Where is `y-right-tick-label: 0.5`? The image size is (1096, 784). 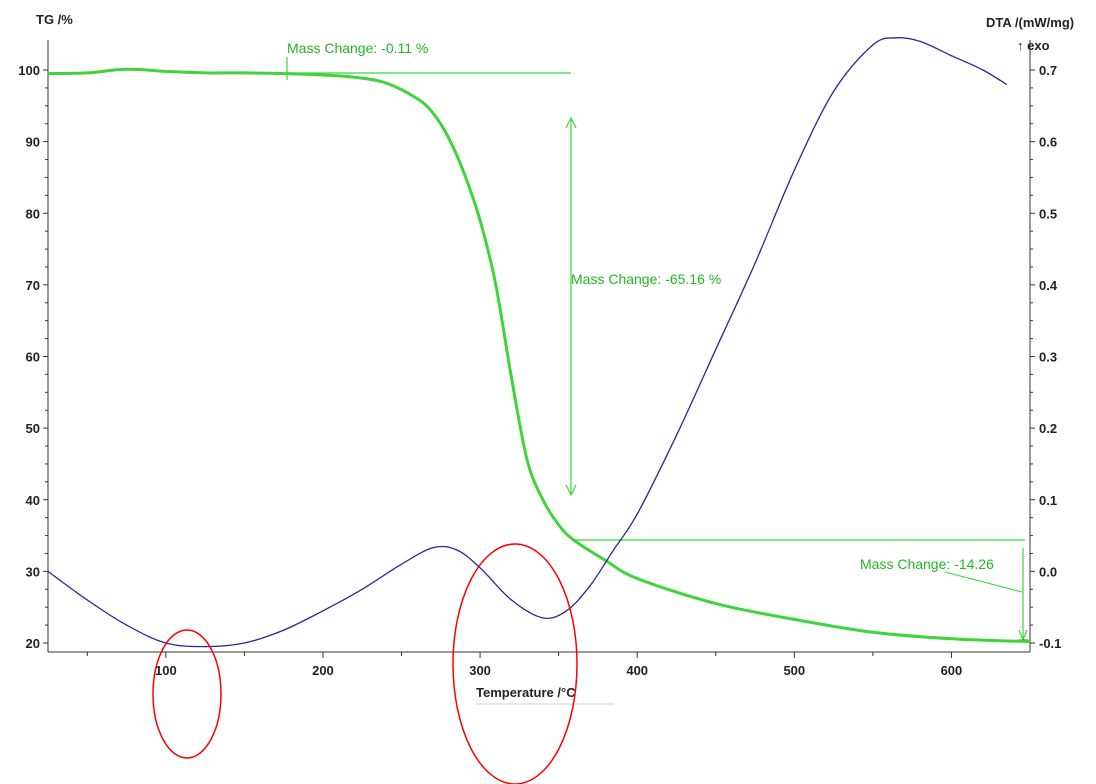
y-right-tick-label: 0.5 is located at coordinates (1048, 213).